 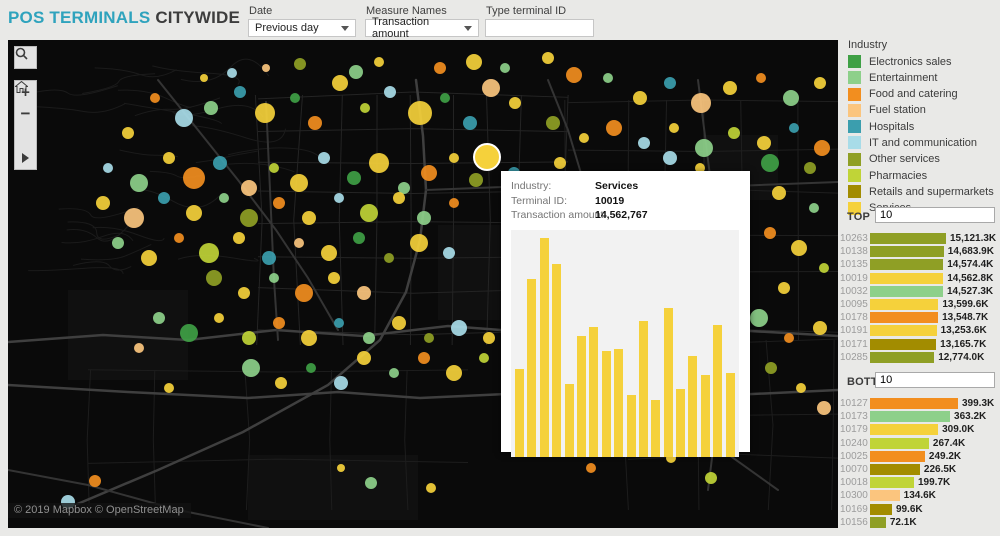 I want to click on search-icon, so click(x=25, y=57).